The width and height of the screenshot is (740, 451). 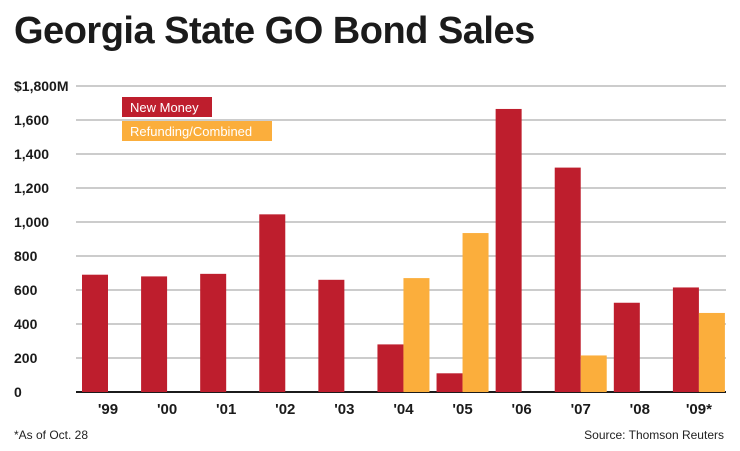 I want to click on y-tick-label: 400, so click(x=26, y=324).